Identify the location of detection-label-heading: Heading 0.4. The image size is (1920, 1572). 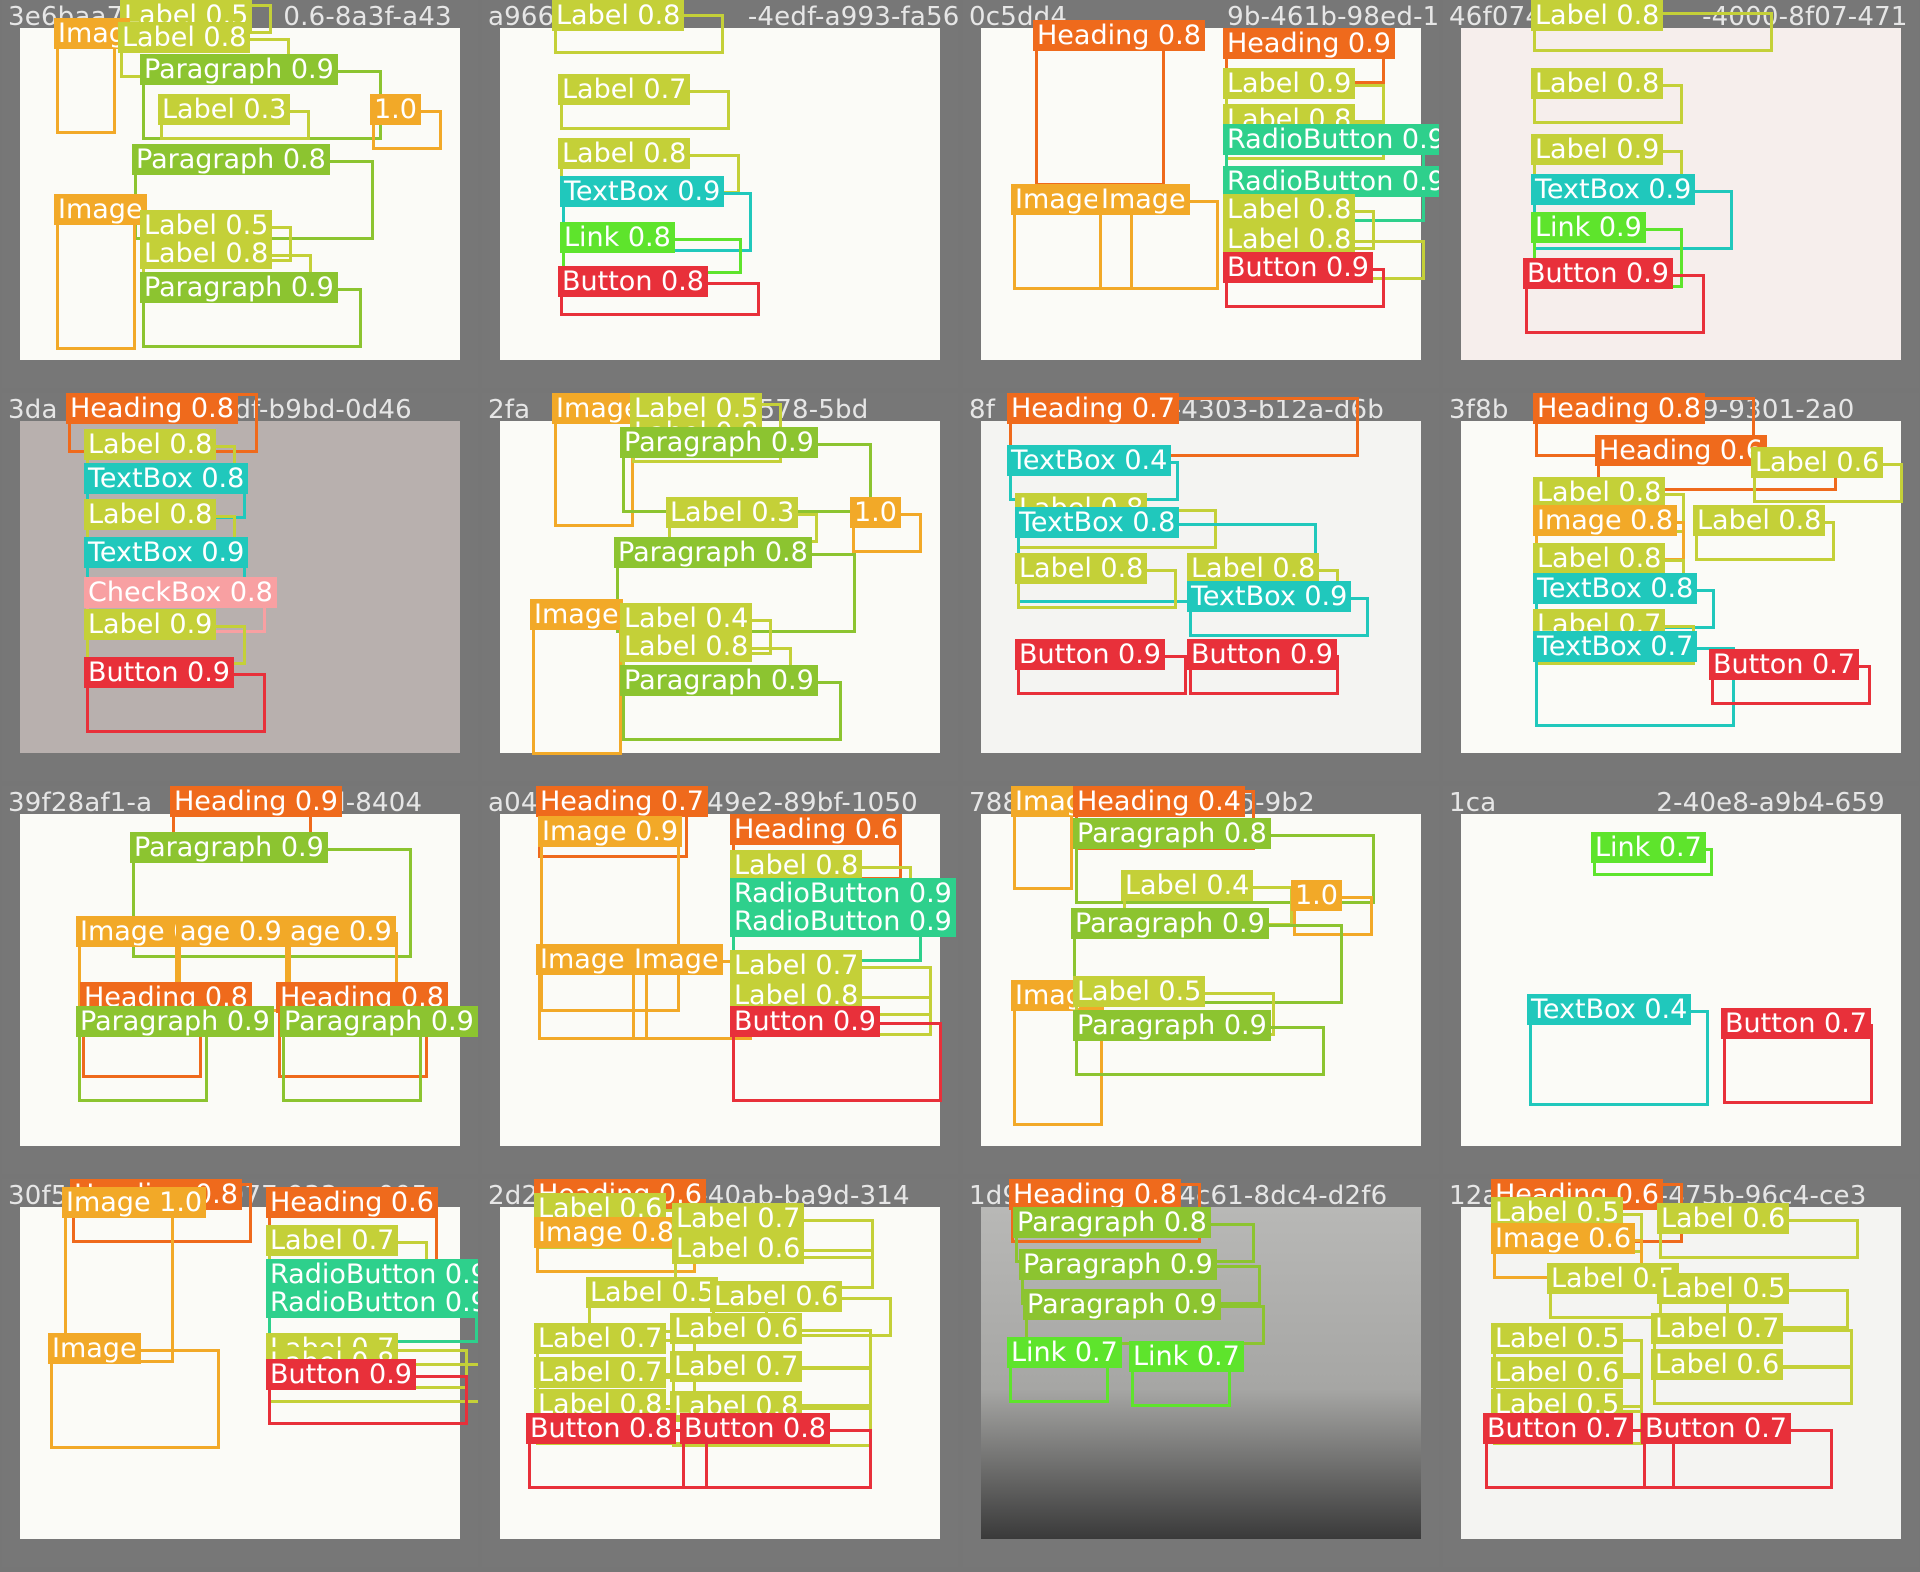
(1159, 801).